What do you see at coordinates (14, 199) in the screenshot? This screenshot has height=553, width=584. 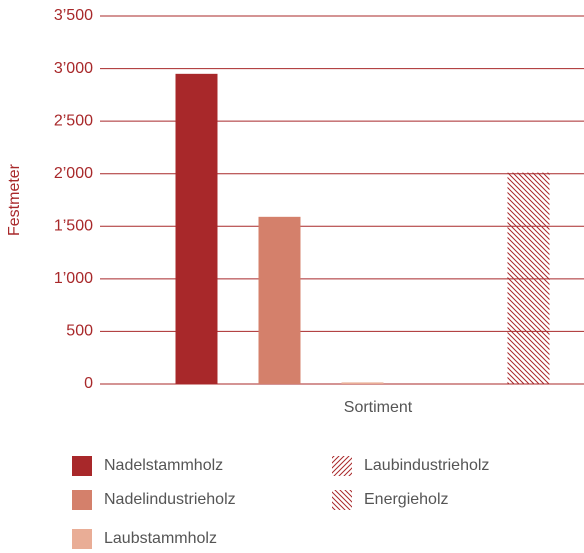 I see `y-axis-label: Festmeter` at bounding box center [14, 199].